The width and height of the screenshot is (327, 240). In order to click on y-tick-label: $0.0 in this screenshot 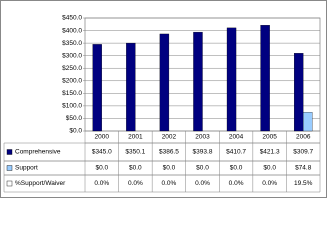, I will do `click(75, 131)`.